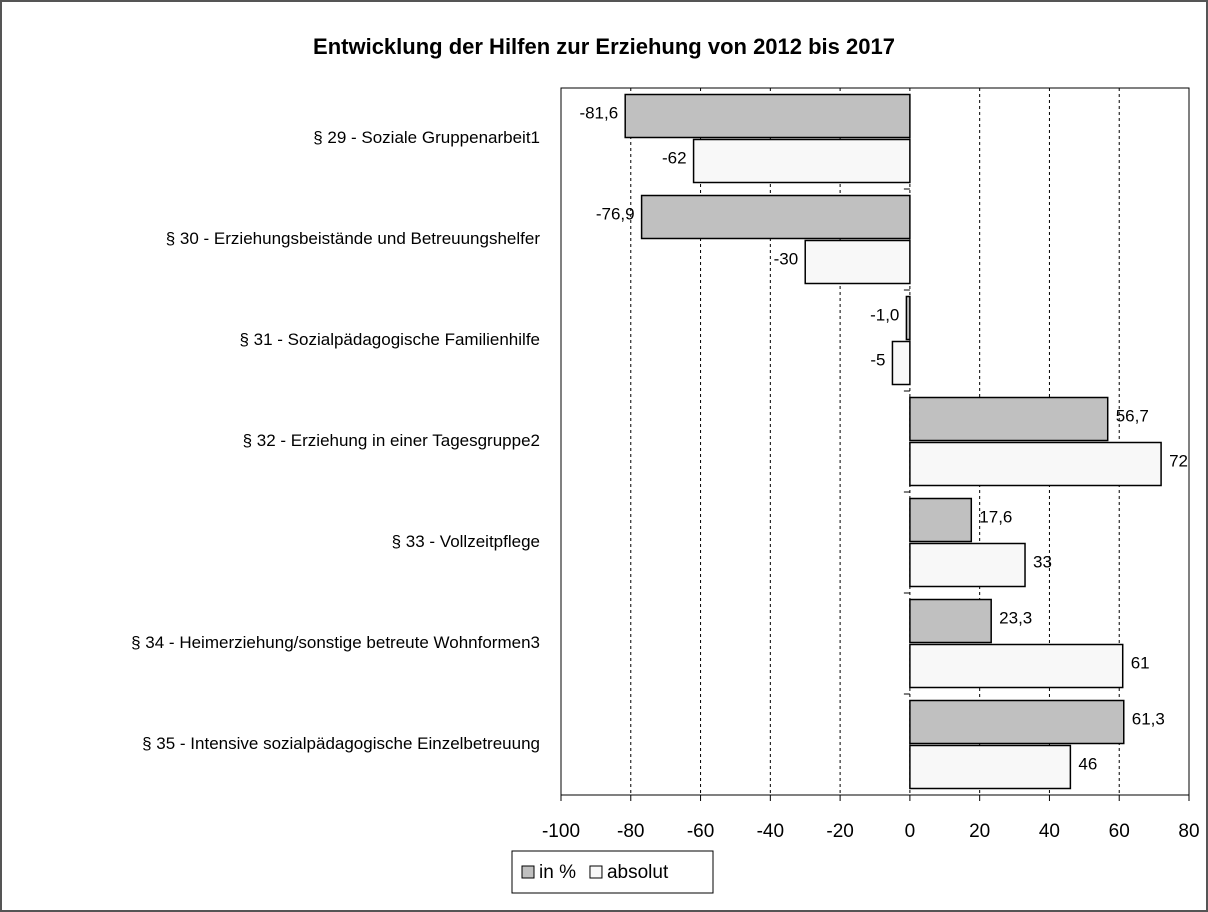  What do you see at coordinates (630, 831) in the screenshot?
I see `x-tick-label: -80` at bounding box center [630, 831].